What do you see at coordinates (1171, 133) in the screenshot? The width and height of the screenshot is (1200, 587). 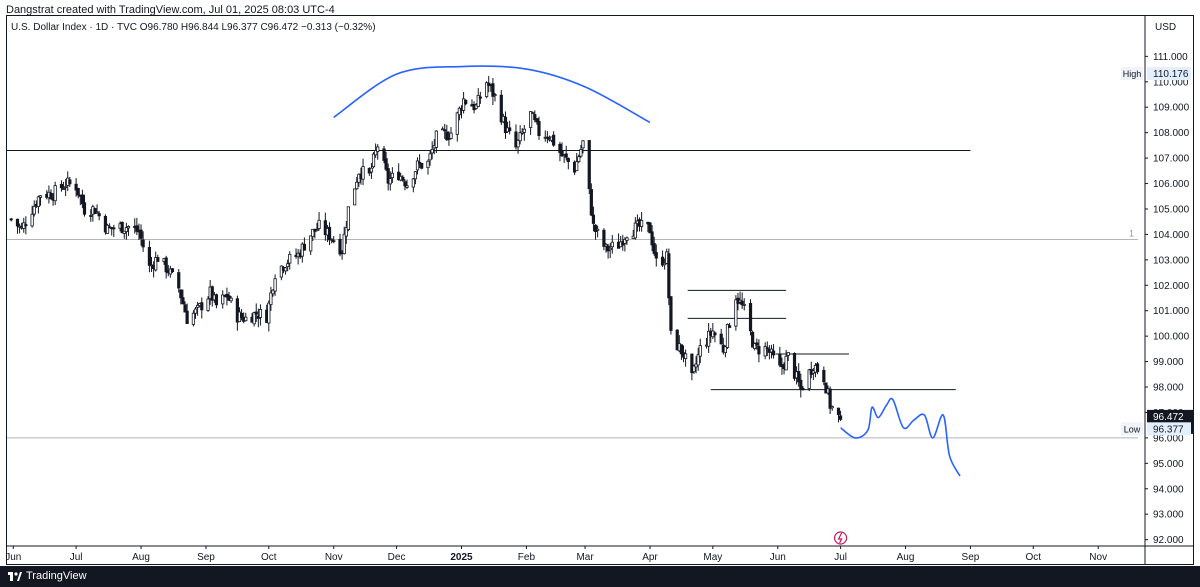 I see `y-tick-label: 108.000` at bounding box center [1171, 133].